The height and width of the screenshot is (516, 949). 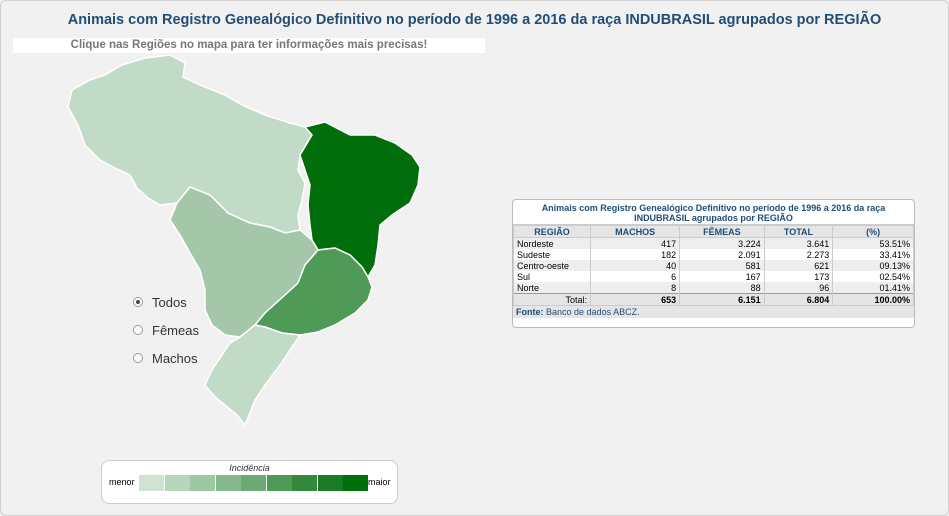 I want to click on map-region-sul, so click(x=253, y=375).